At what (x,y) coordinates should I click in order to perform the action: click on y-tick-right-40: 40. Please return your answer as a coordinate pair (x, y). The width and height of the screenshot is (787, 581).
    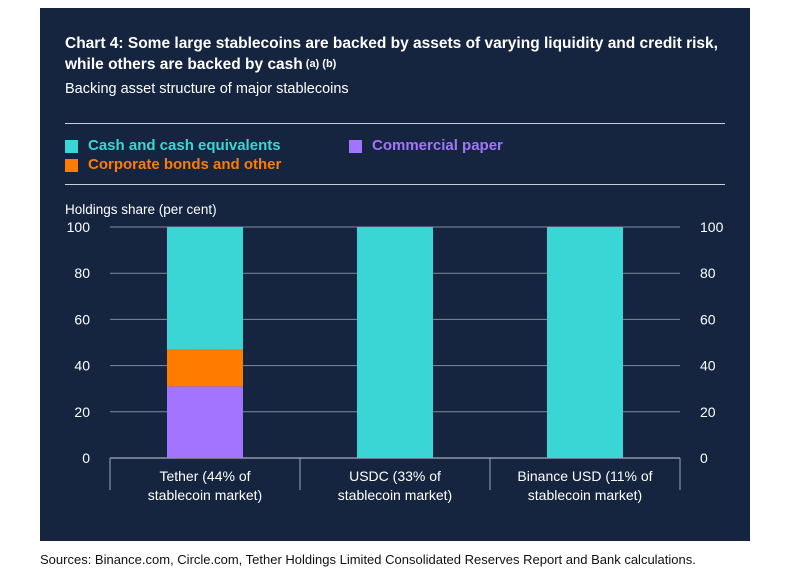
    Looking at the image, I should click on (708, 366).